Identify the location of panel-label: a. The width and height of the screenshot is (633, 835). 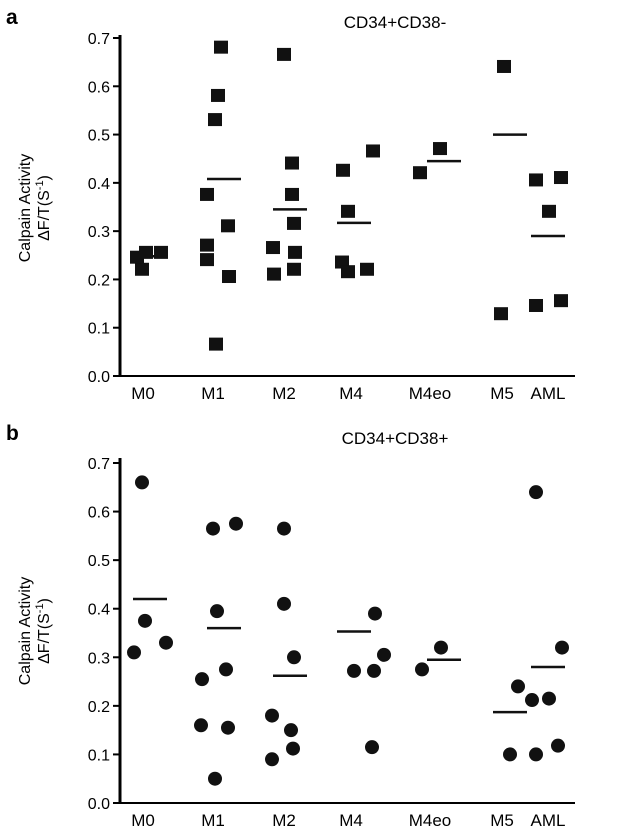
(12, 17).